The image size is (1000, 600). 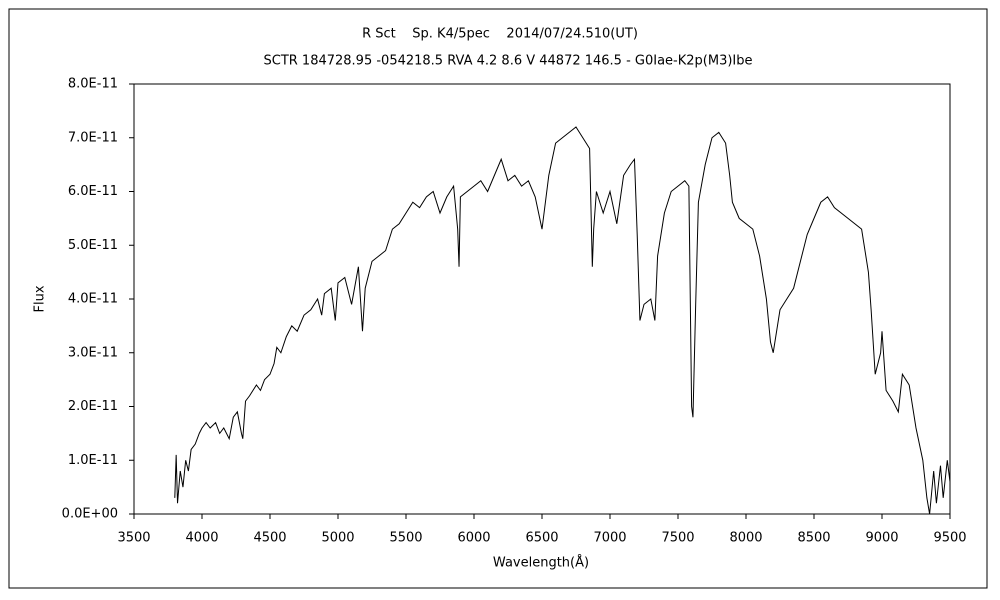 What do you see at coordinates (93, 299) in the screenshot?
I see `y-tick-label: 4.0E-11` at bounding box center [93, 299].